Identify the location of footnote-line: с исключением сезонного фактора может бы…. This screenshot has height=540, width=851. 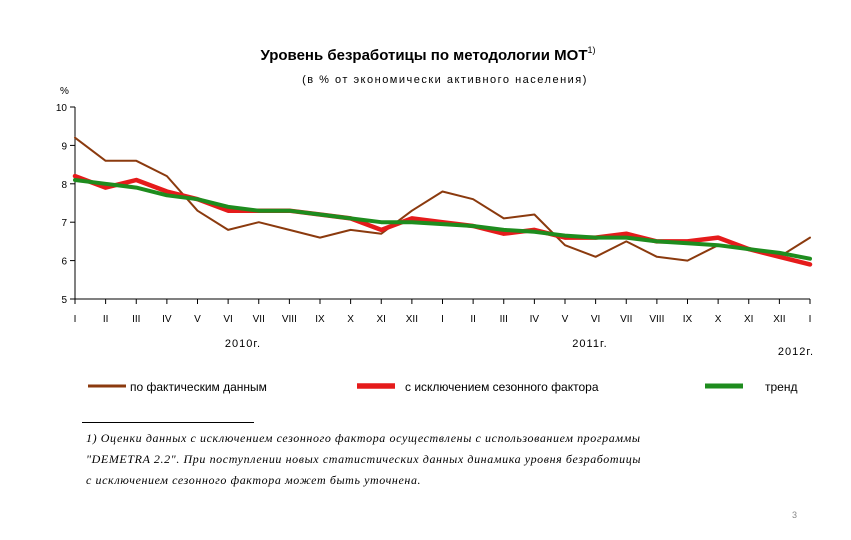
(254, 480).